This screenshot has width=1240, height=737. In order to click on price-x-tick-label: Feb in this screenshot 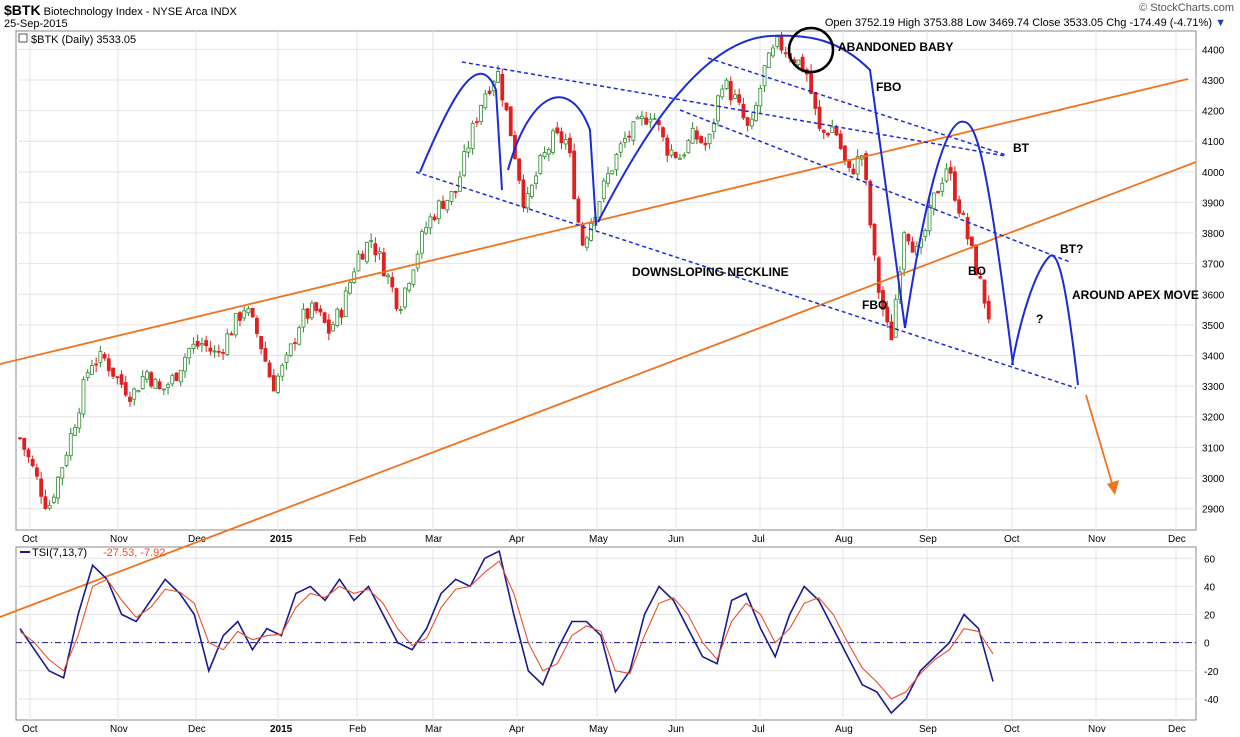, I will do `click(358, 539)`.